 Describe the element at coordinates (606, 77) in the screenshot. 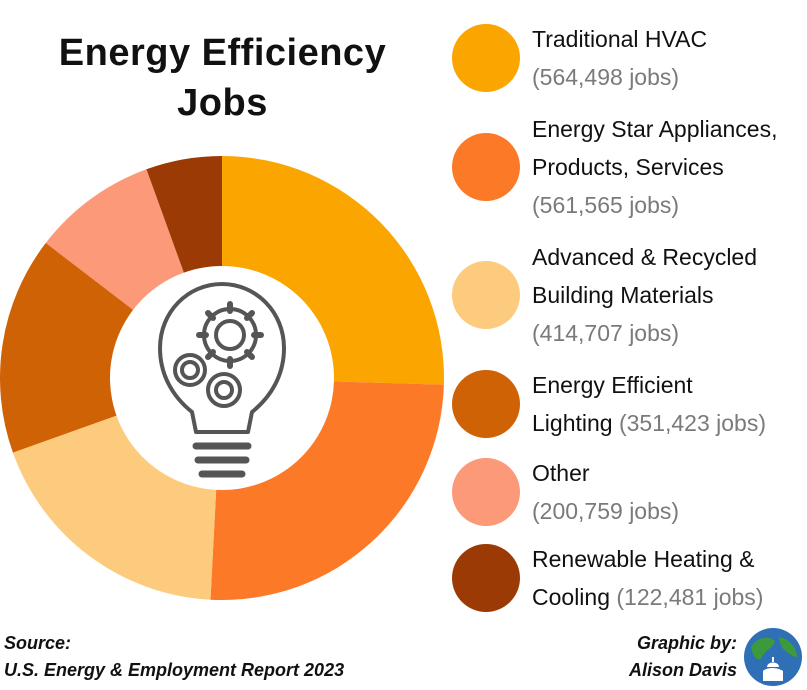

I see `legend-jobs-count: (564,498 jobs)` at that location.